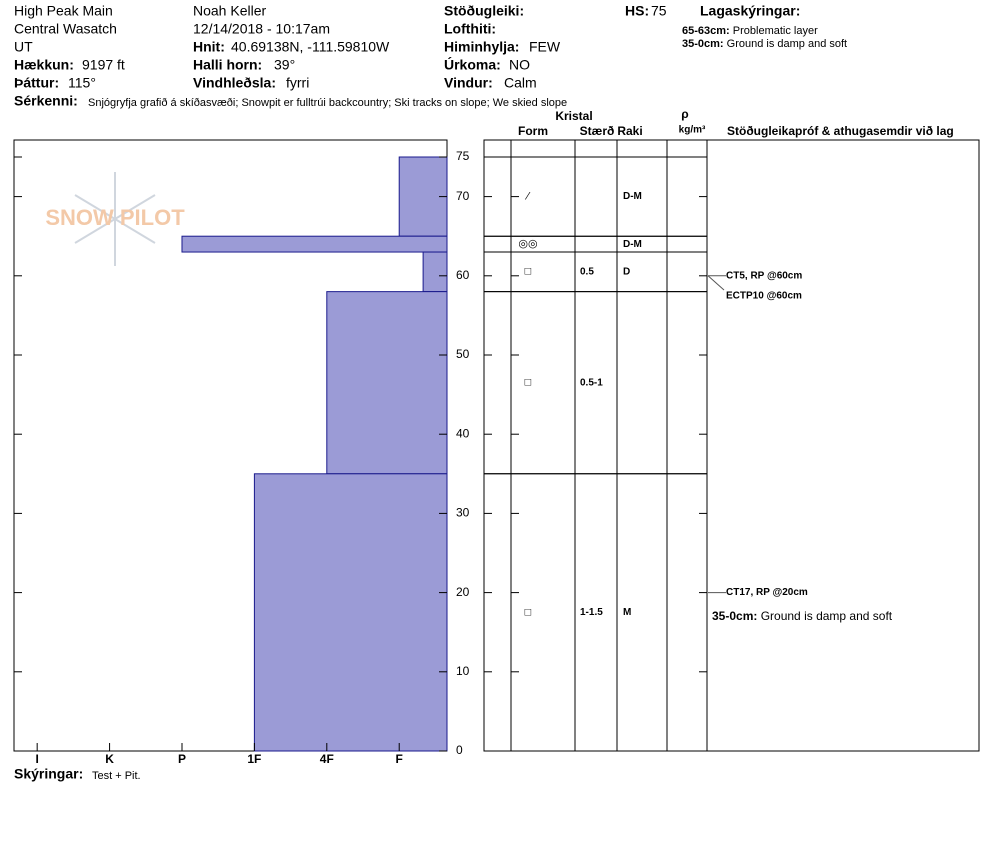 The height and width of the screenshot is (845, 994). Describe the element at coordinates (463, 433) in the screenshot. I see `y-tick-label: 40` at that location.